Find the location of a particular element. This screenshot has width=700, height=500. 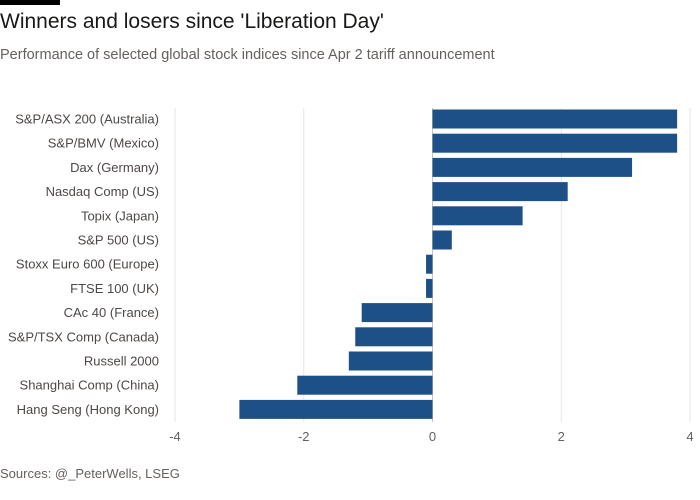

x-axis-tick-layer: -4 -2 0 2 4 is located at coordinates (431, 436).